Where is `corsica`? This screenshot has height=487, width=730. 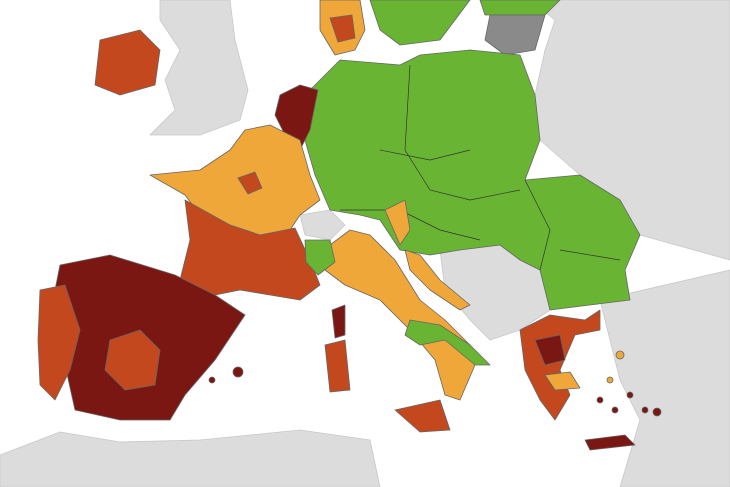
corsica is located at coordinates (338, 321).